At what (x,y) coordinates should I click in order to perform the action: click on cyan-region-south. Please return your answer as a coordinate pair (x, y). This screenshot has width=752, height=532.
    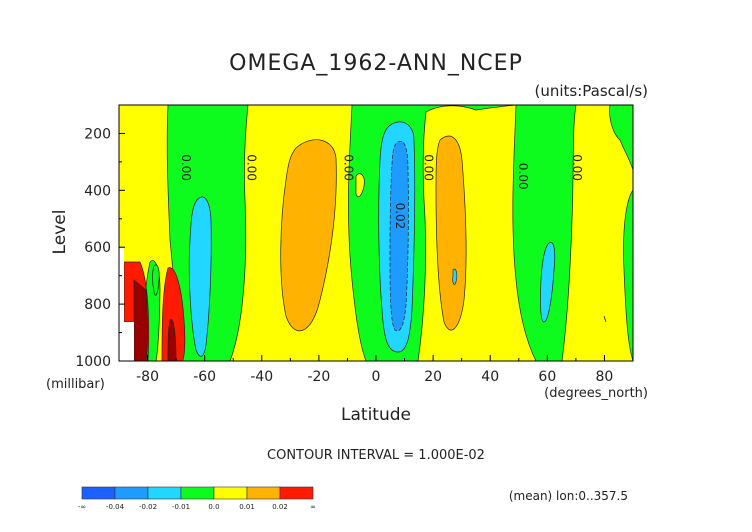
    Looking at the image, I should click on (200, 276).